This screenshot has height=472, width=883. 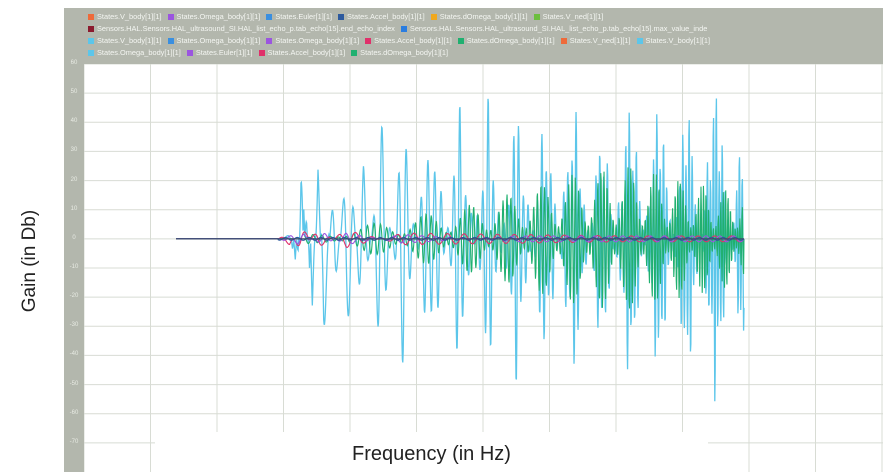 I want to click on y-tick-strip: 60 50 40 30 20 10 0 -10 -20 -30 -40 -50 -60 -70, so click(x=74, y=266).